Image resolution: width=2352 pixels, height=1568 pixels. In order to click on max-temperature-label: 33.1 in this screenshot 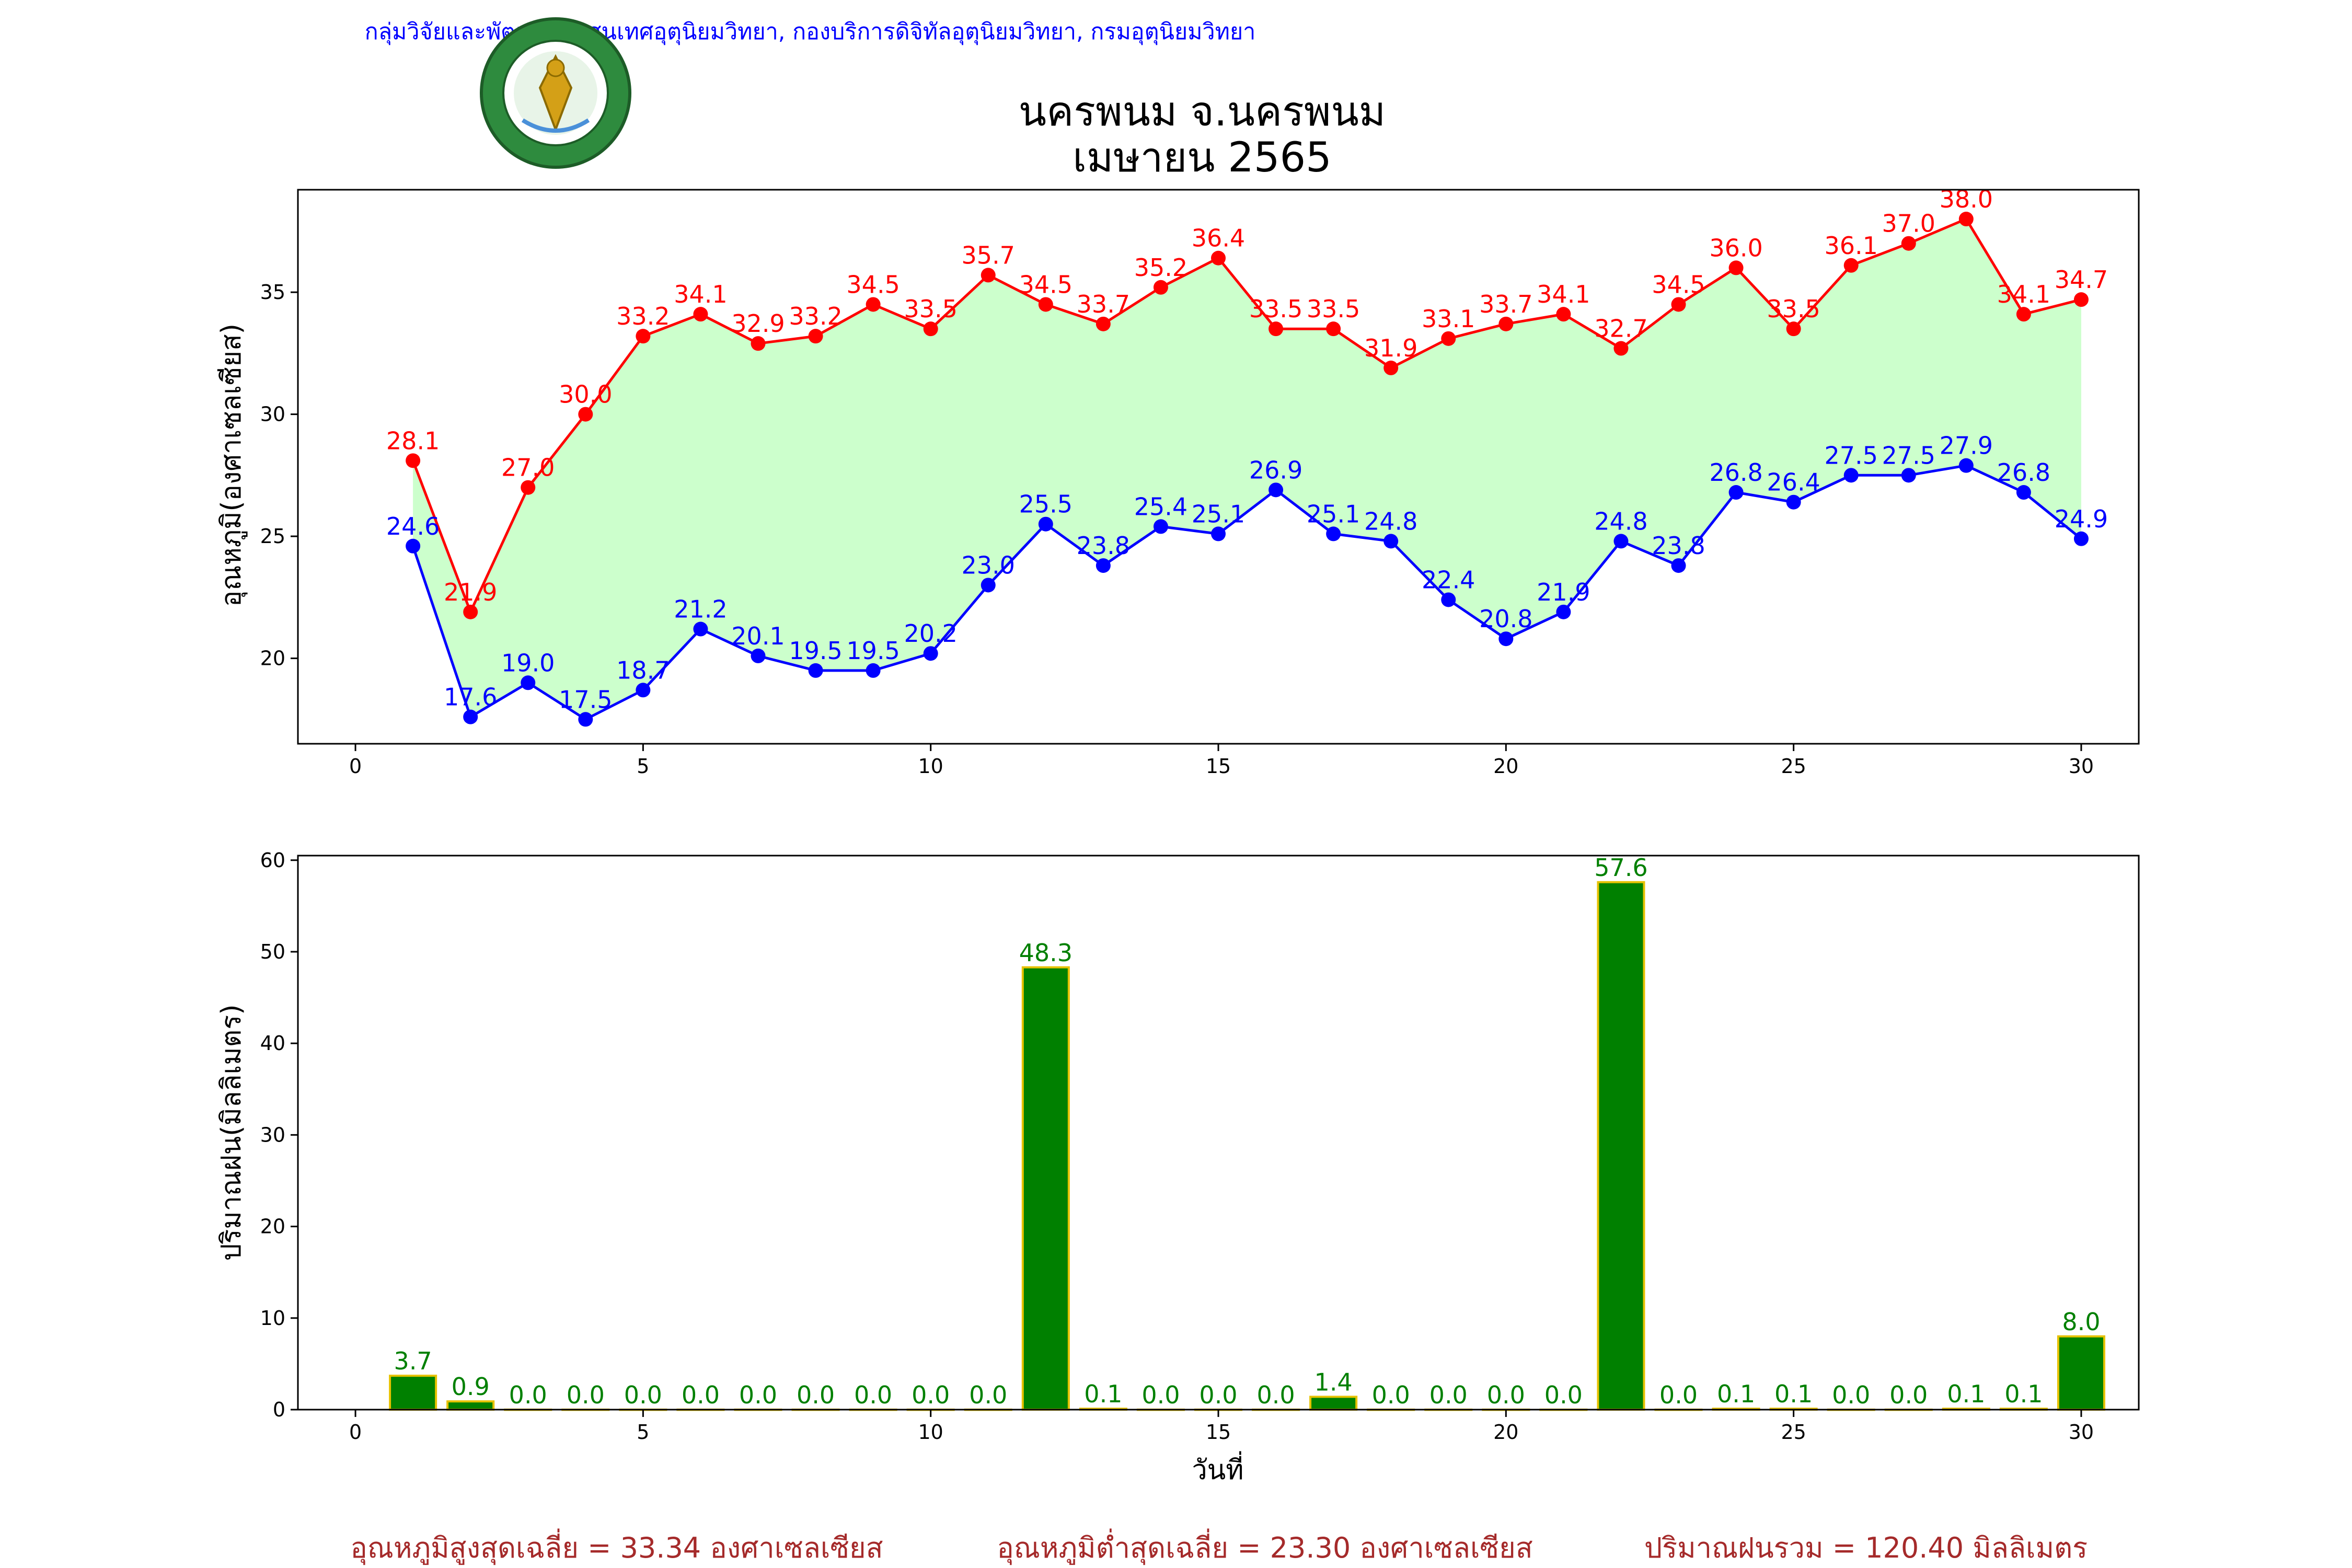, I will do `click(1448, 319)`.